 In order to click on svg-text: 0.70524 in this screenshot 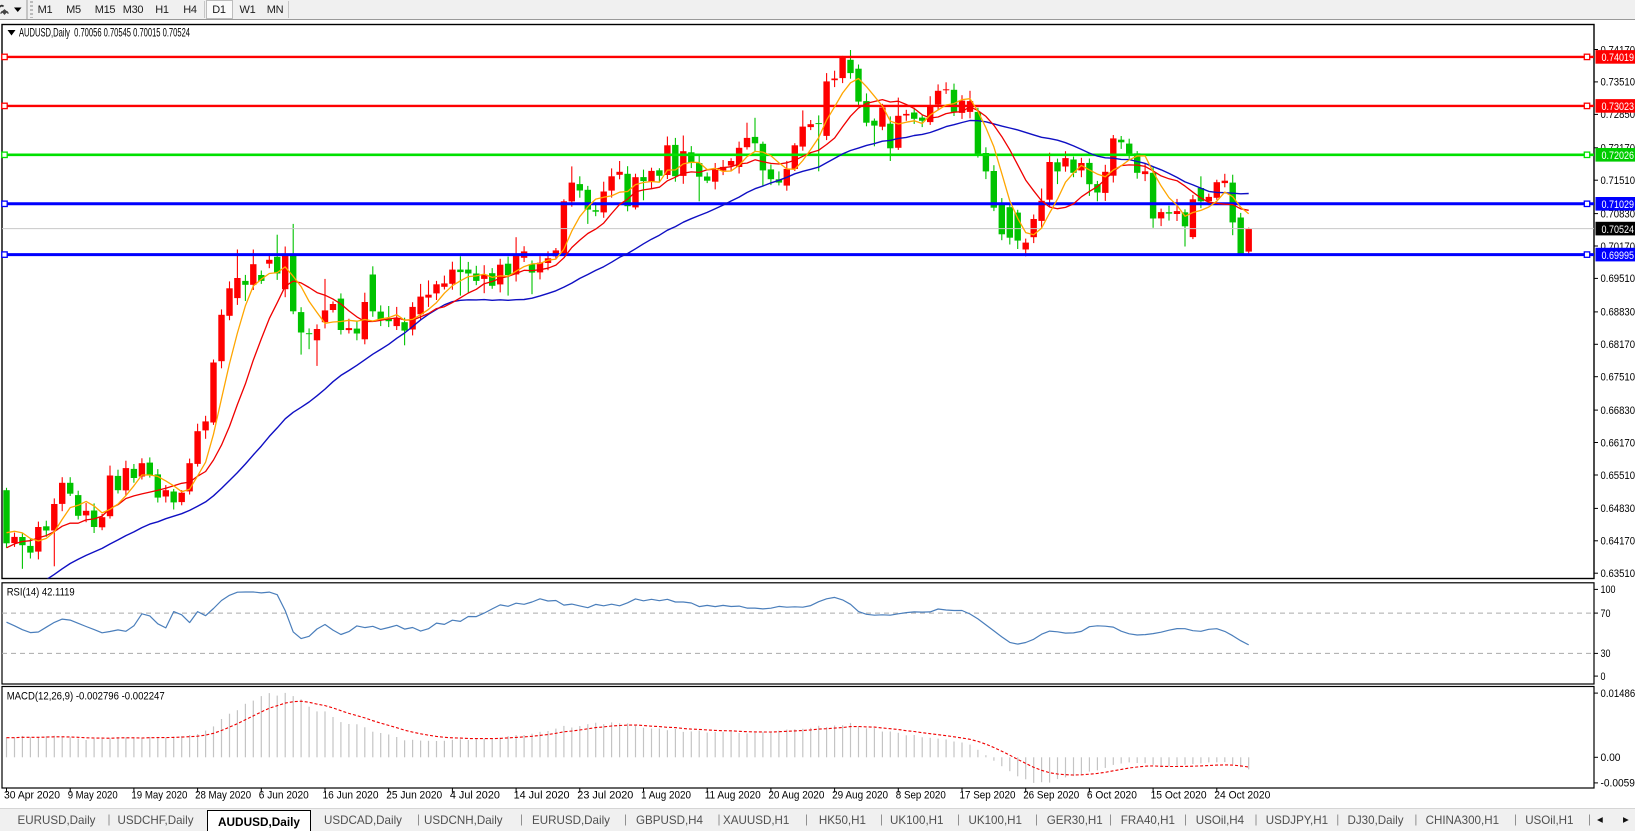, I will do `click(1618, 230)`.